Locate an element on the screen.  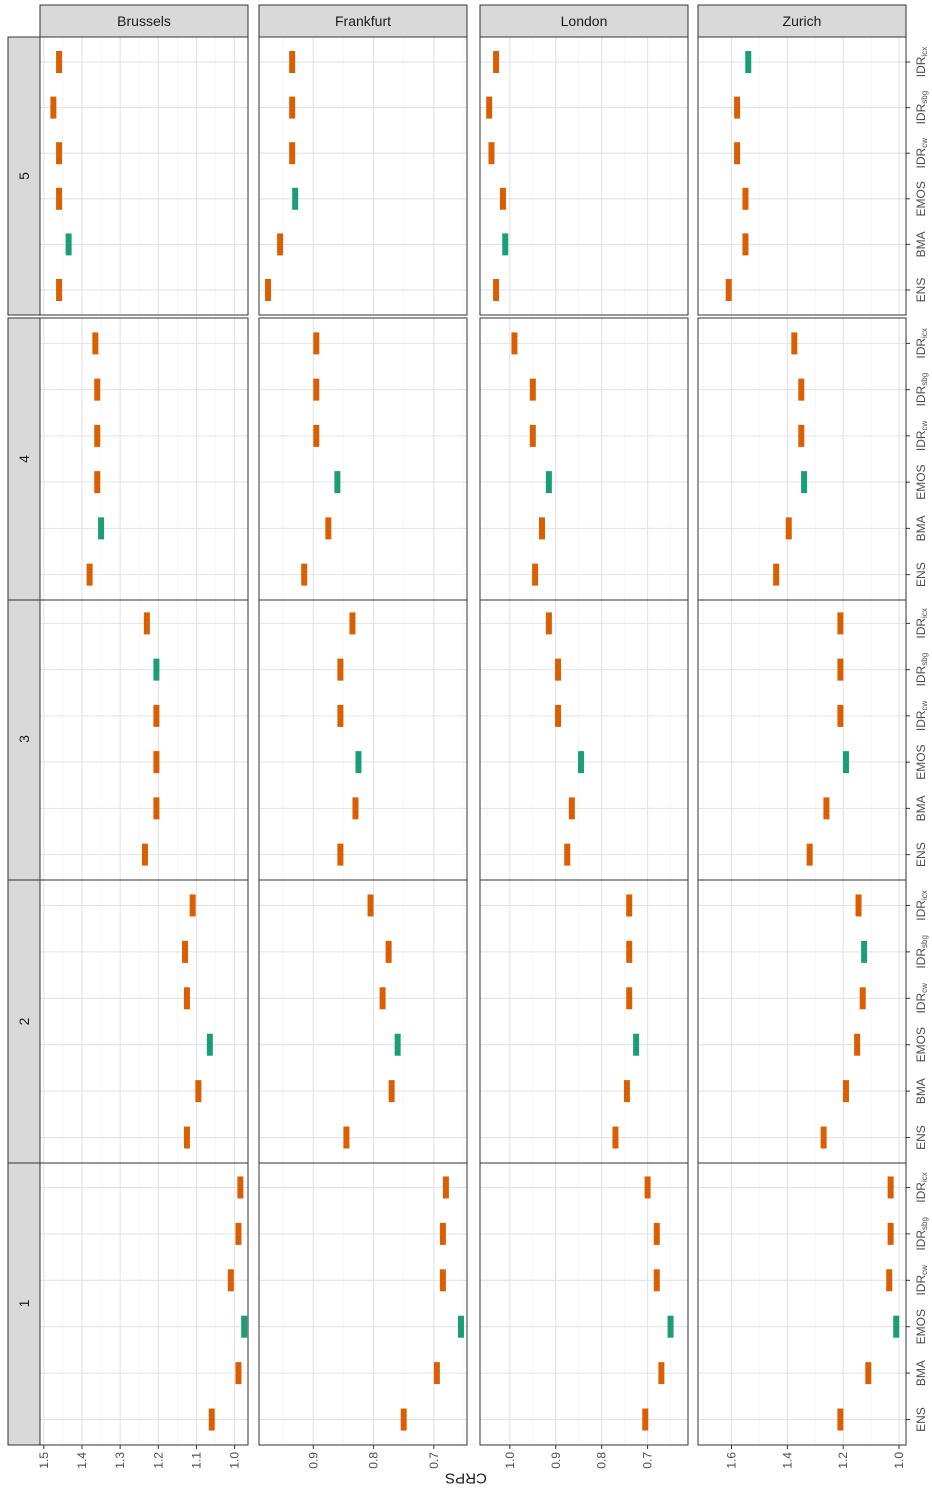
column-strip-frankfurt: Frankfurt is located at coordinates (363, 21).